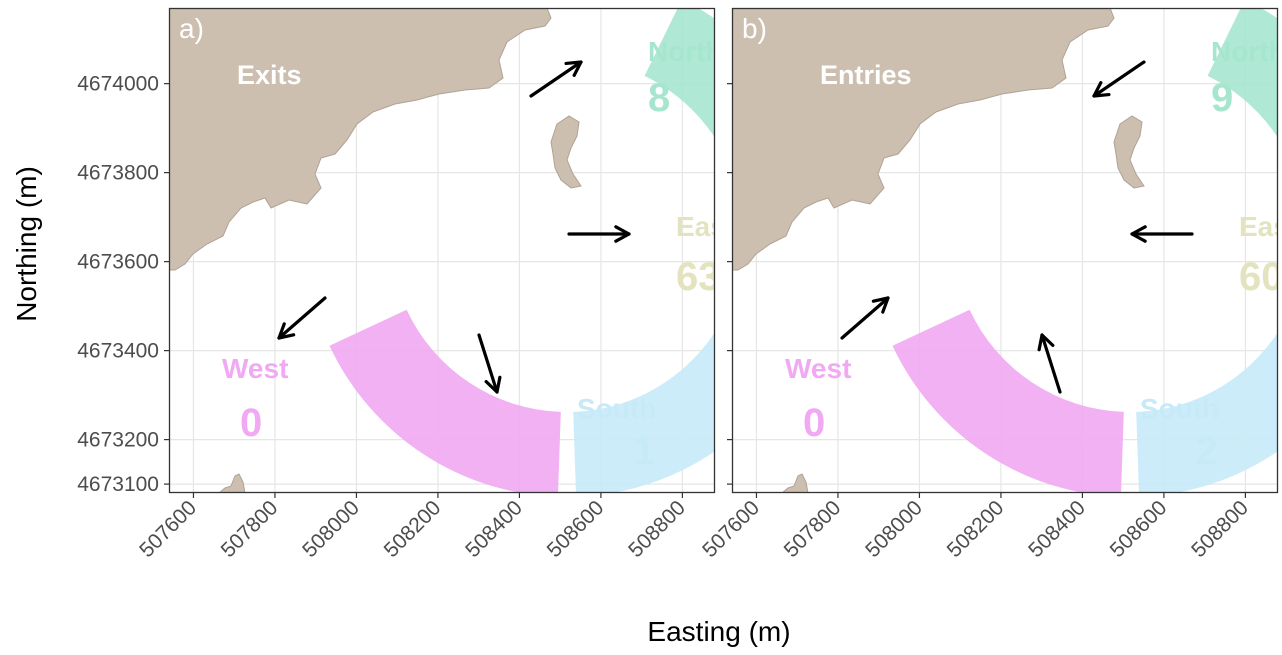  What do you see at coordinates (118, 262) in the screenshot?
I see `y-tick-label: 4673600` at bounding box center [118, 262].